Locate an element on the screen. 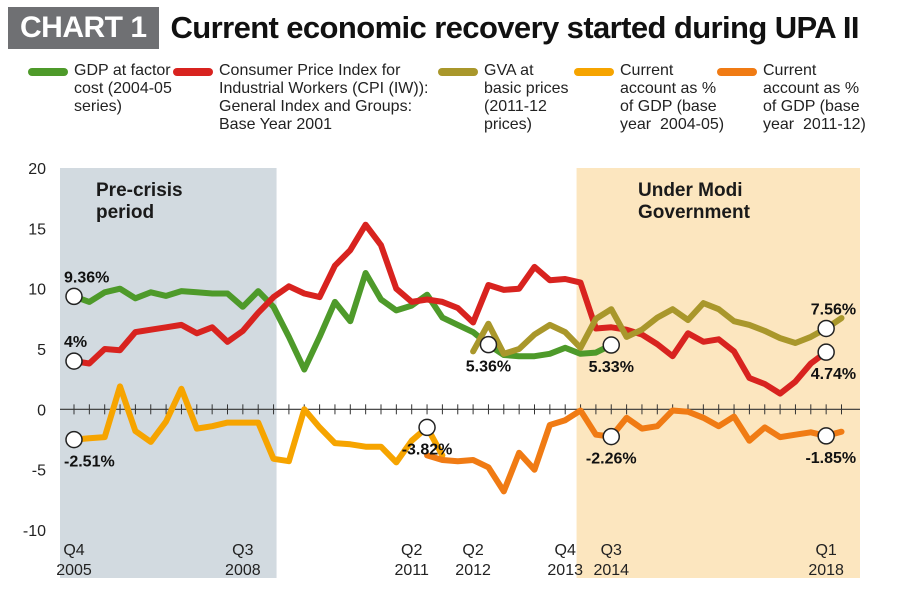 The image size is (900, 599). x-tick-label-35-0: Q3 is located at coordinates (611, 550).